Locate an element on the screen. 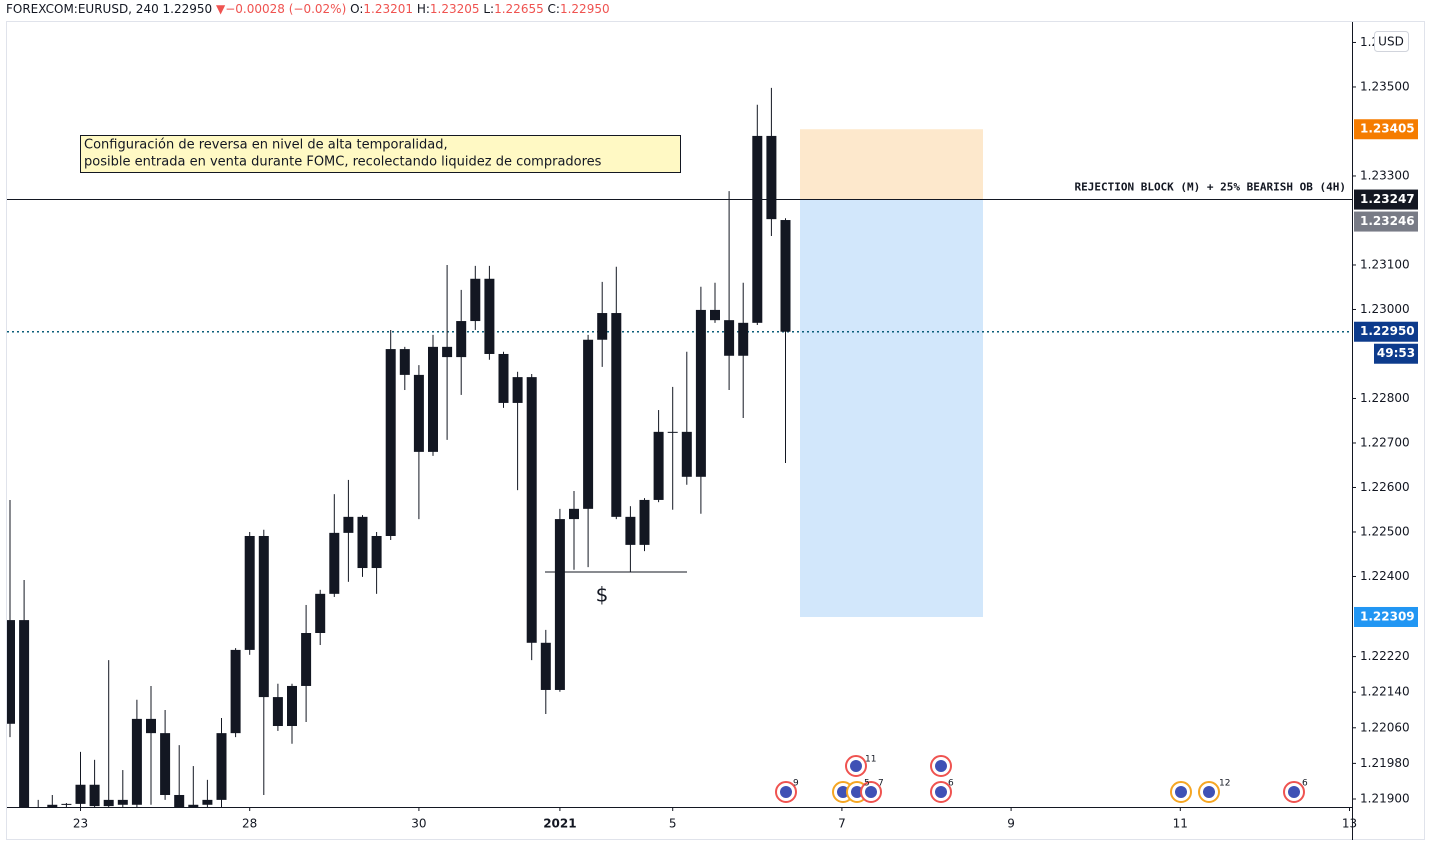  y-tick-label: 1.22060 is located at coordinates (1385, 727).